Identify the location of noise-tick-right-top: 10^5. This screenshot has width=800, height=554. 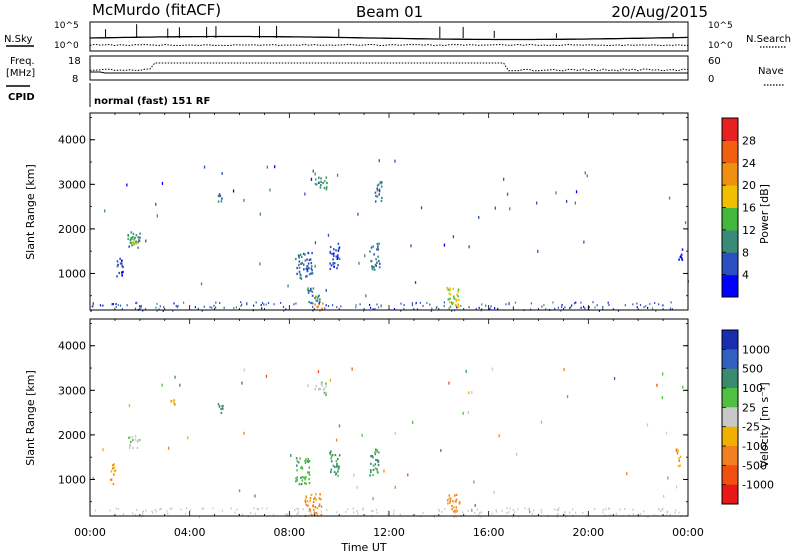
(720, 26).